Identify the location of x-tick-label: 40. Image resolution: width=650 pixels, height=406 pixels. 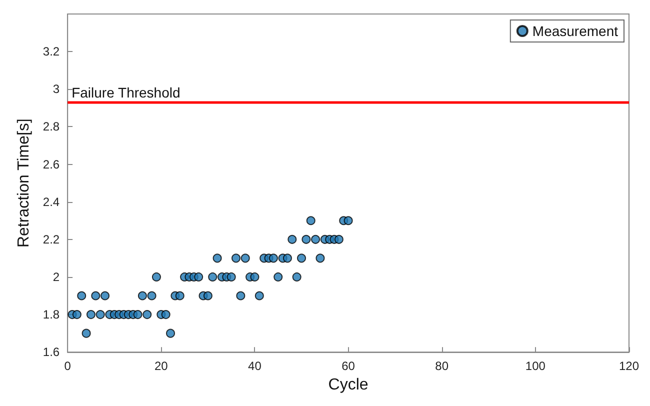
(255, 366).